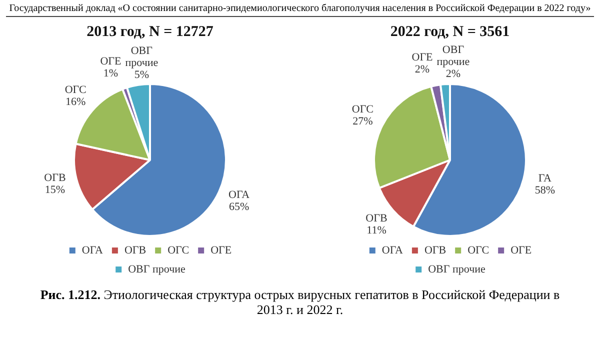 Image resolution: width=600 pixels, height=340 pixels. What do you see at coordinates (150, 32) in the screenshot?
I see `chart-title: 2013 год, N = 12727` at bounding box center [150, 32].